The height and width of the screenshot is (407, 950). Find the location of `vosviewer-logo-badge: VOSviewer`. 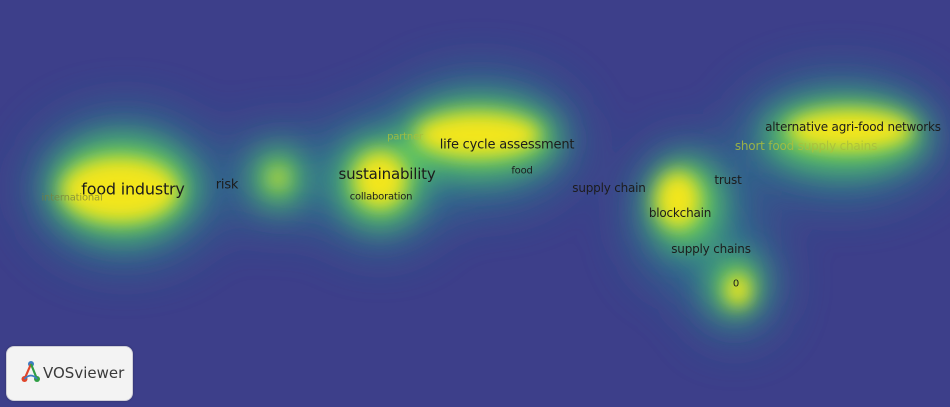

vosviewer-logo-badge: VOSviewer is located at coordinates (69, 373).